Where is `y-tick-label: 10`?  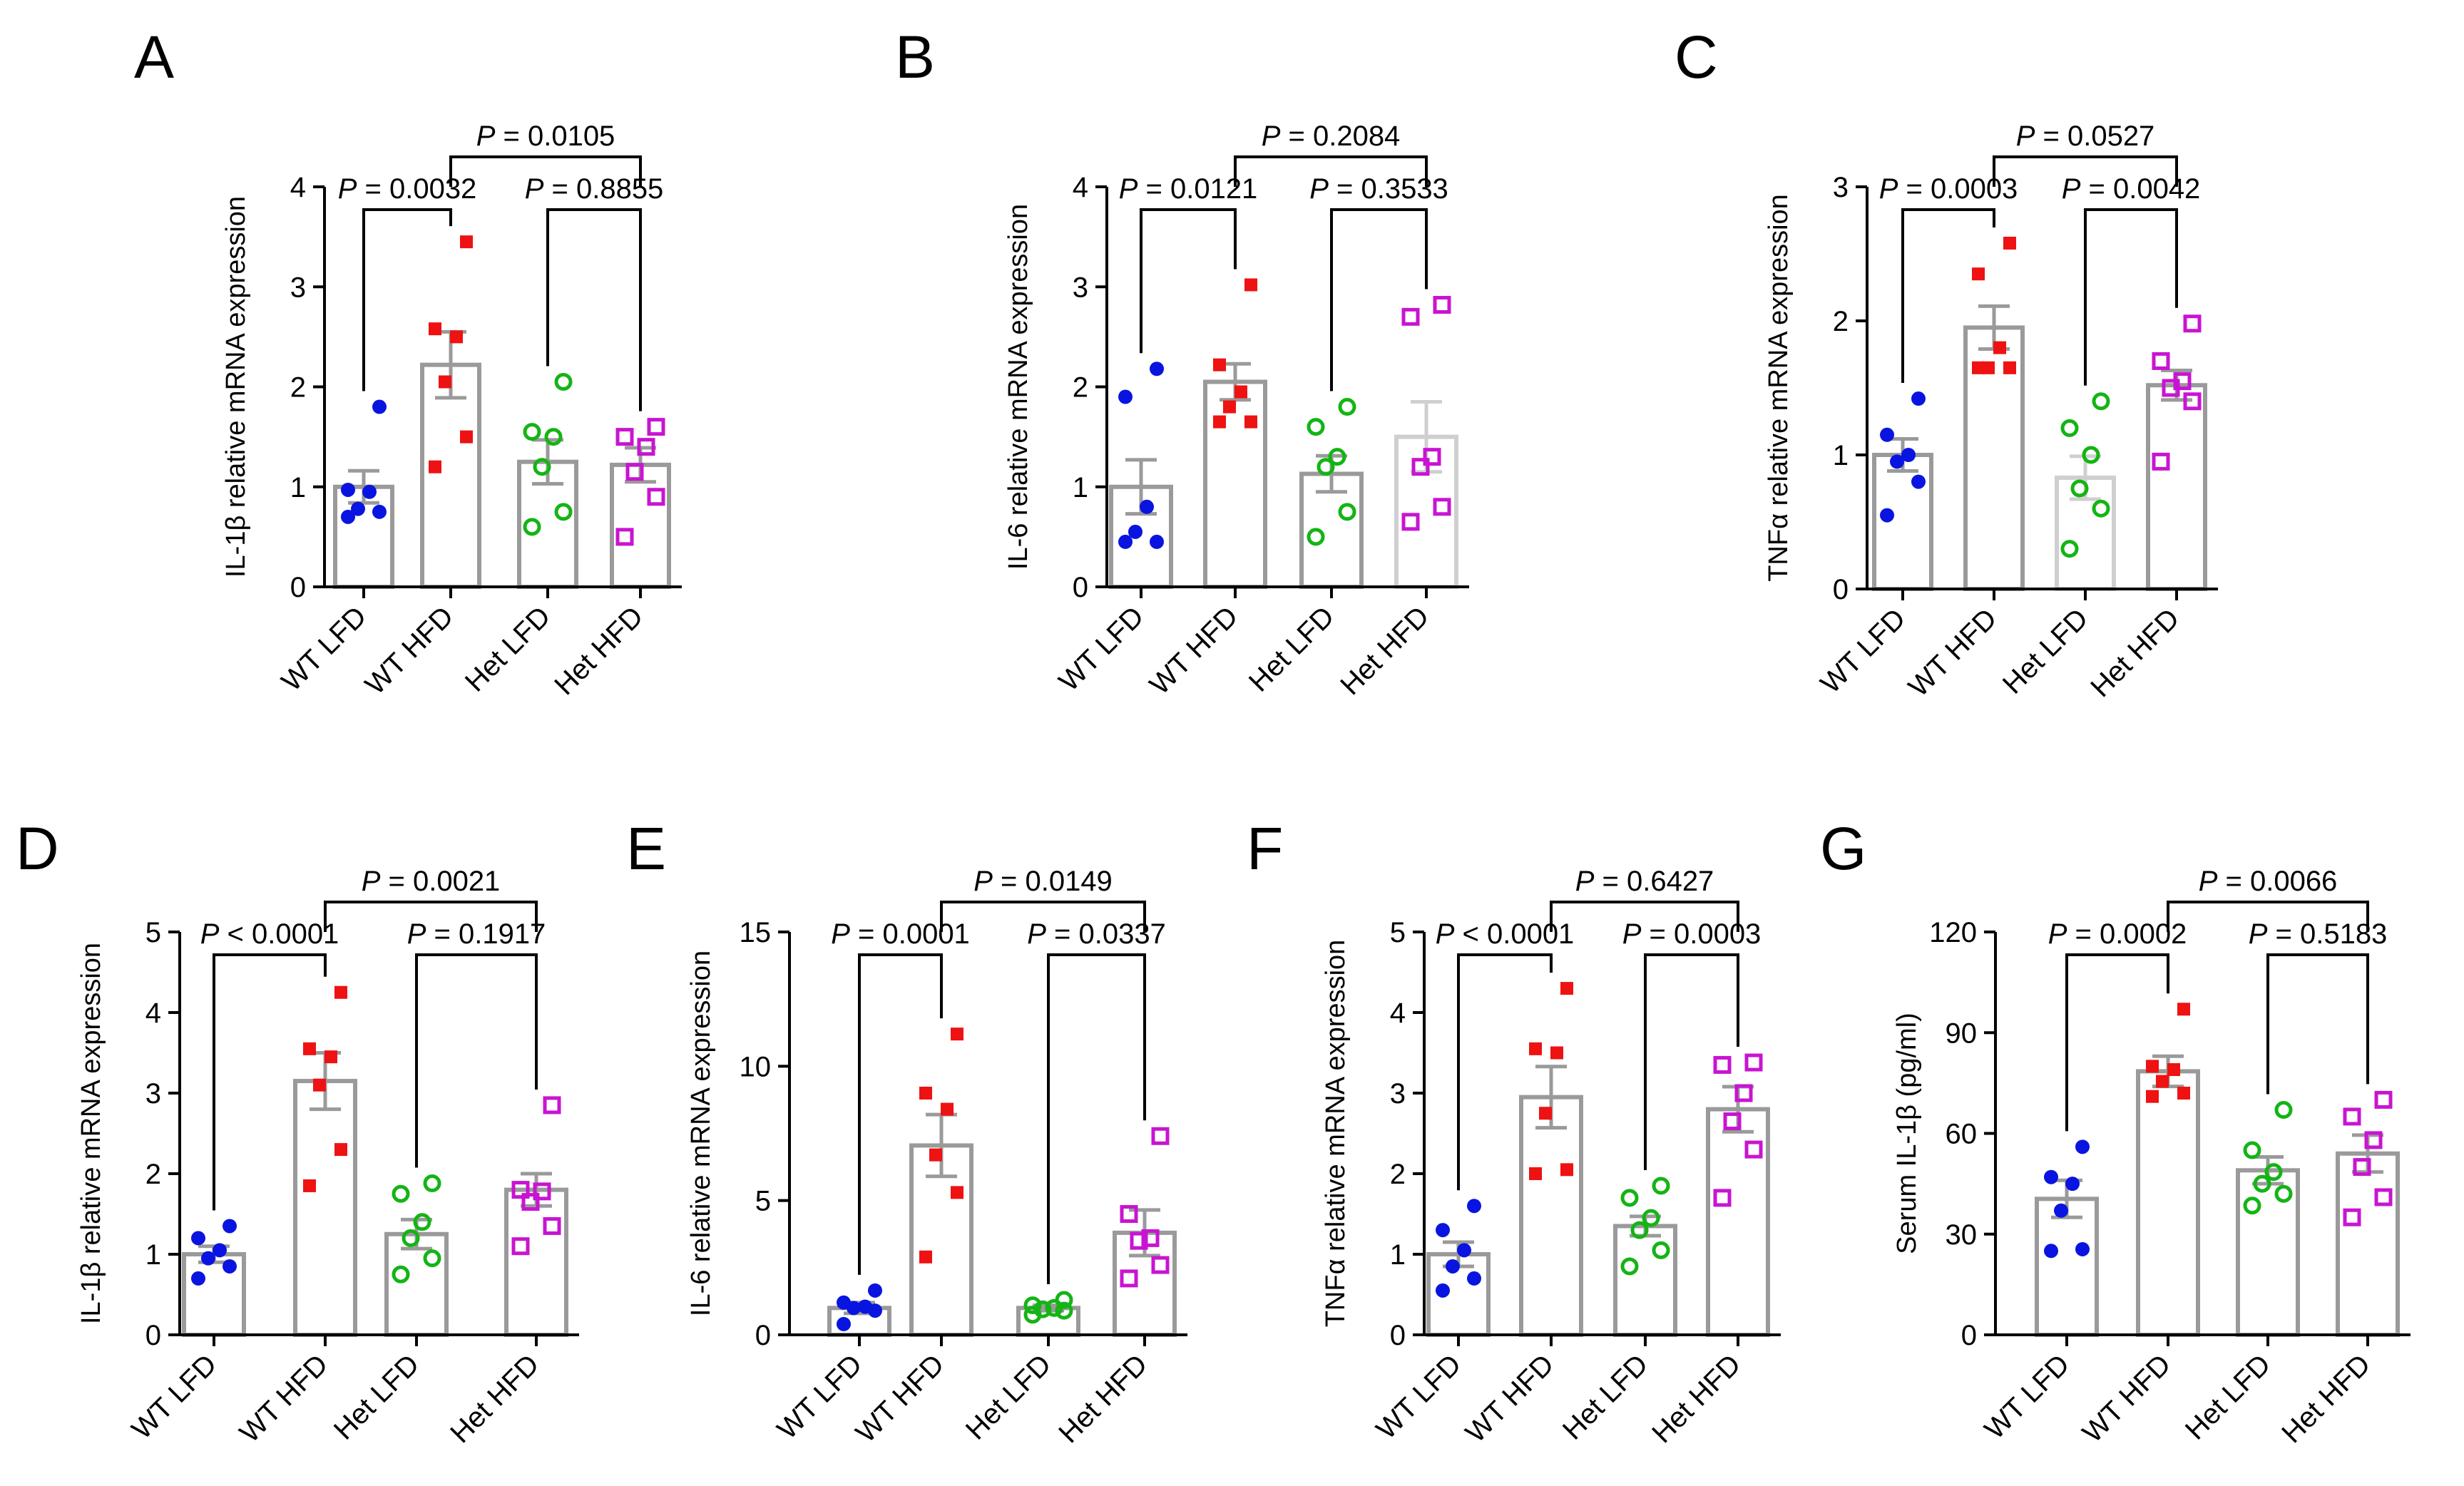 y-tick-label: 10 is located at coordinates (756, 1066).